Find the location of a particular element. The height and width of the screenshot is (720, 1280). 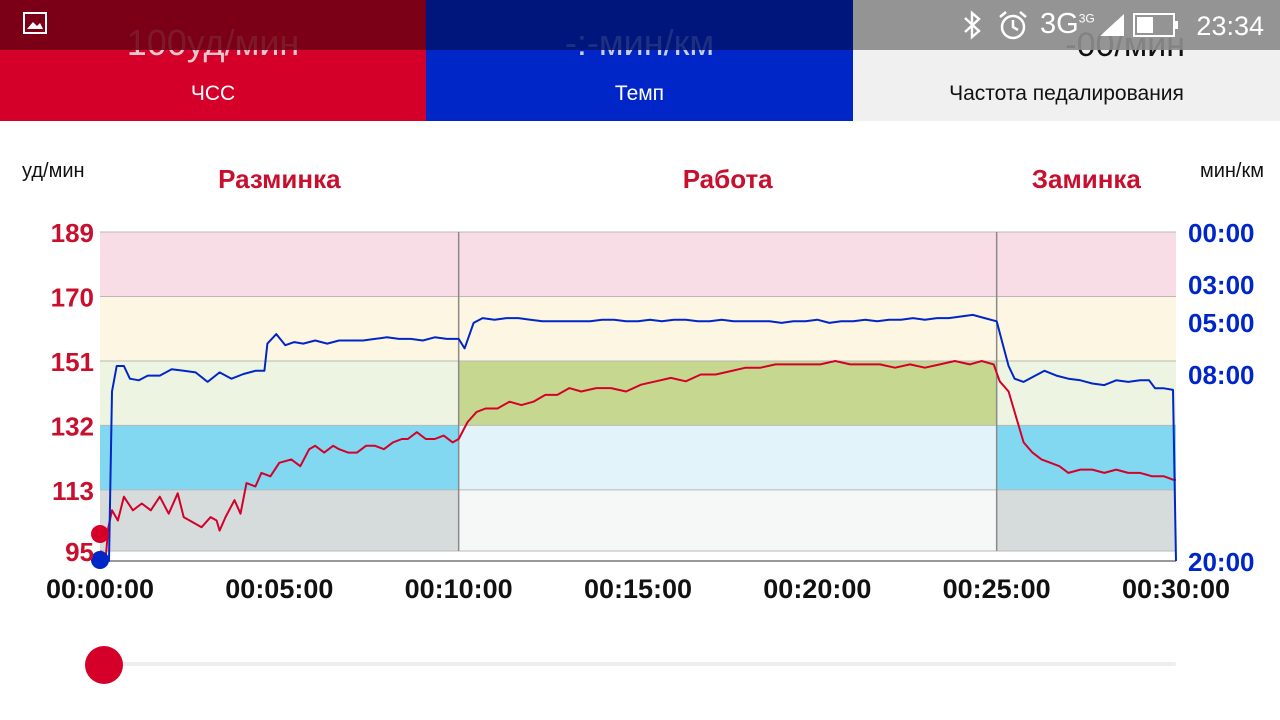

network-label: 3G is located at coordinates (1059, 24).